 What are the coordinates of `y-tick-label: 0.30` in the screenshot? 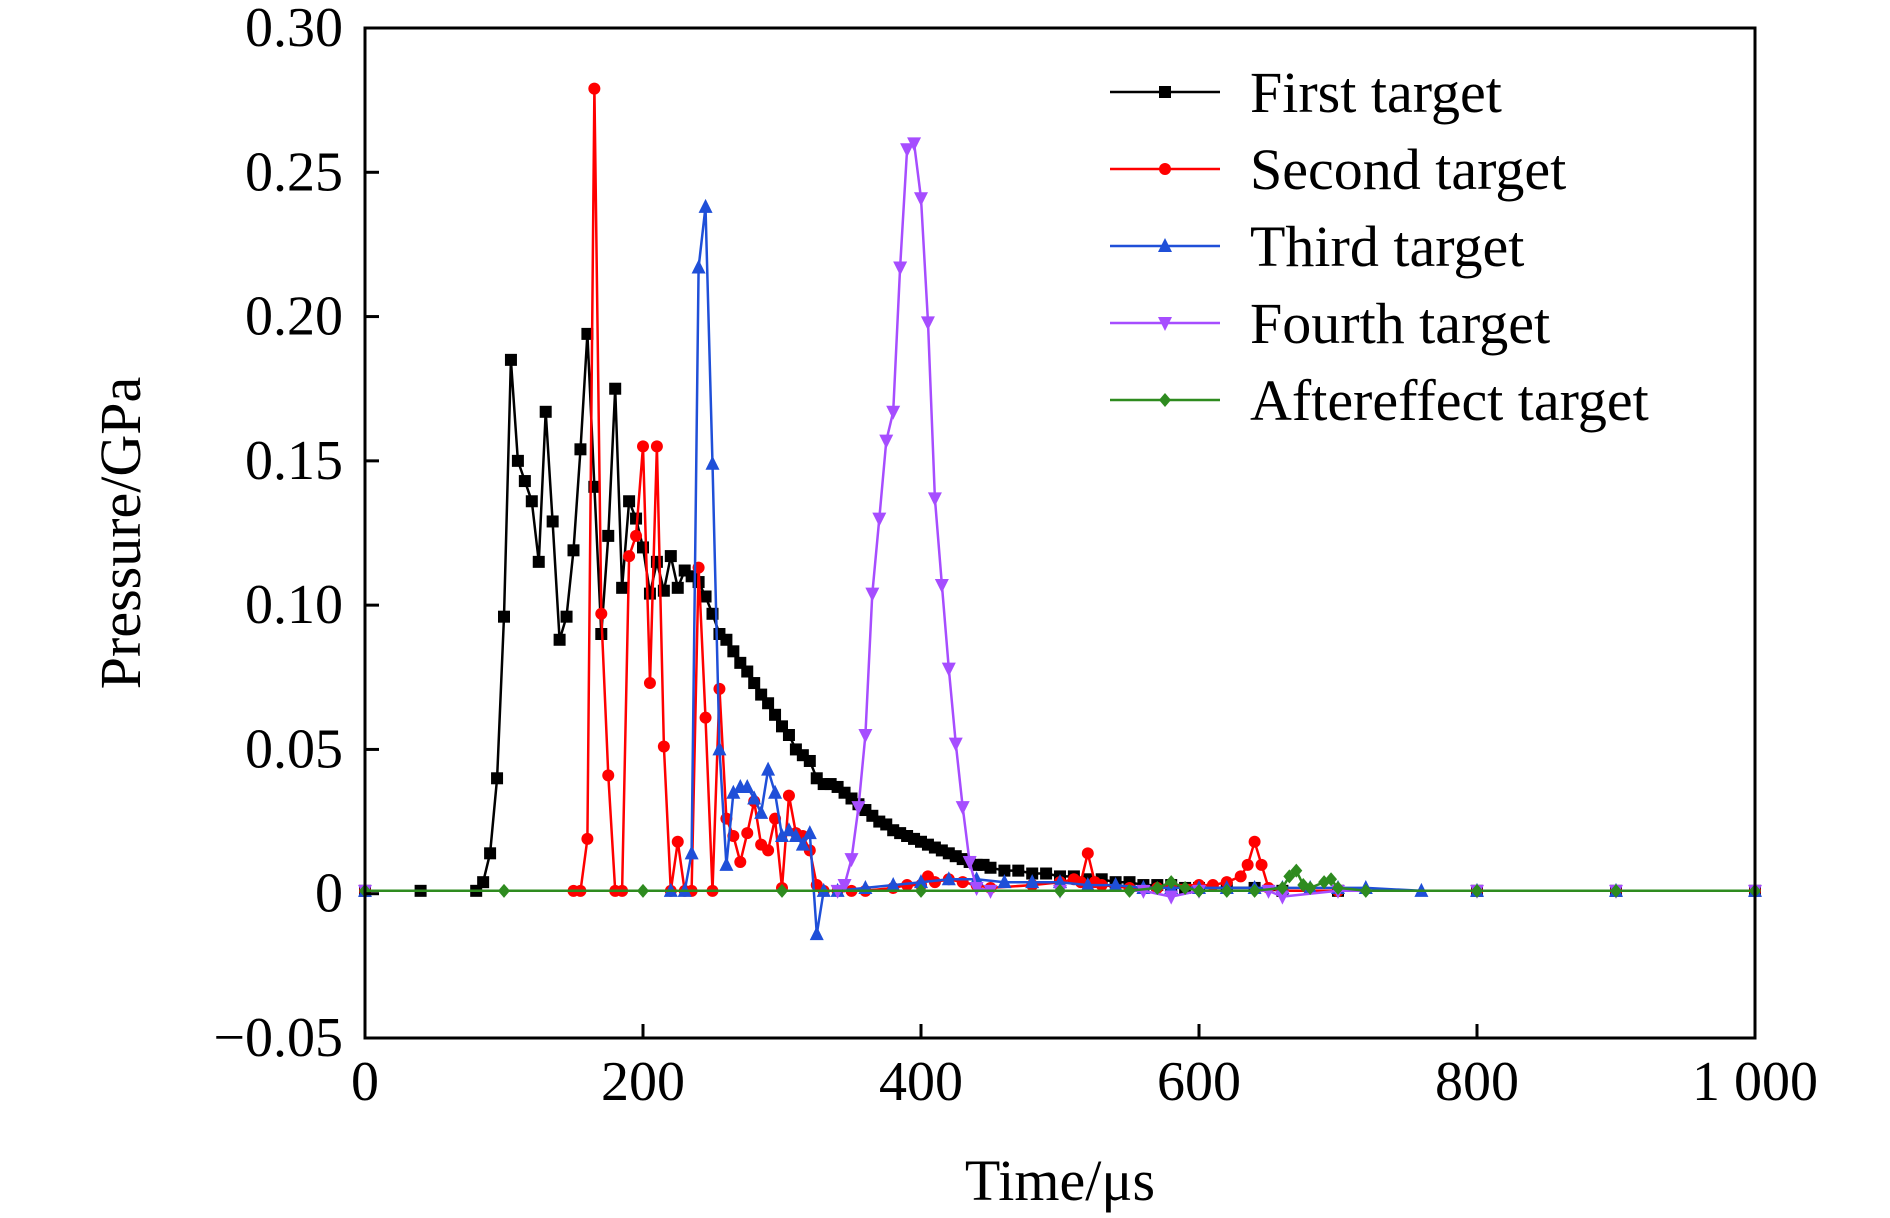 It's located at (294, 29).